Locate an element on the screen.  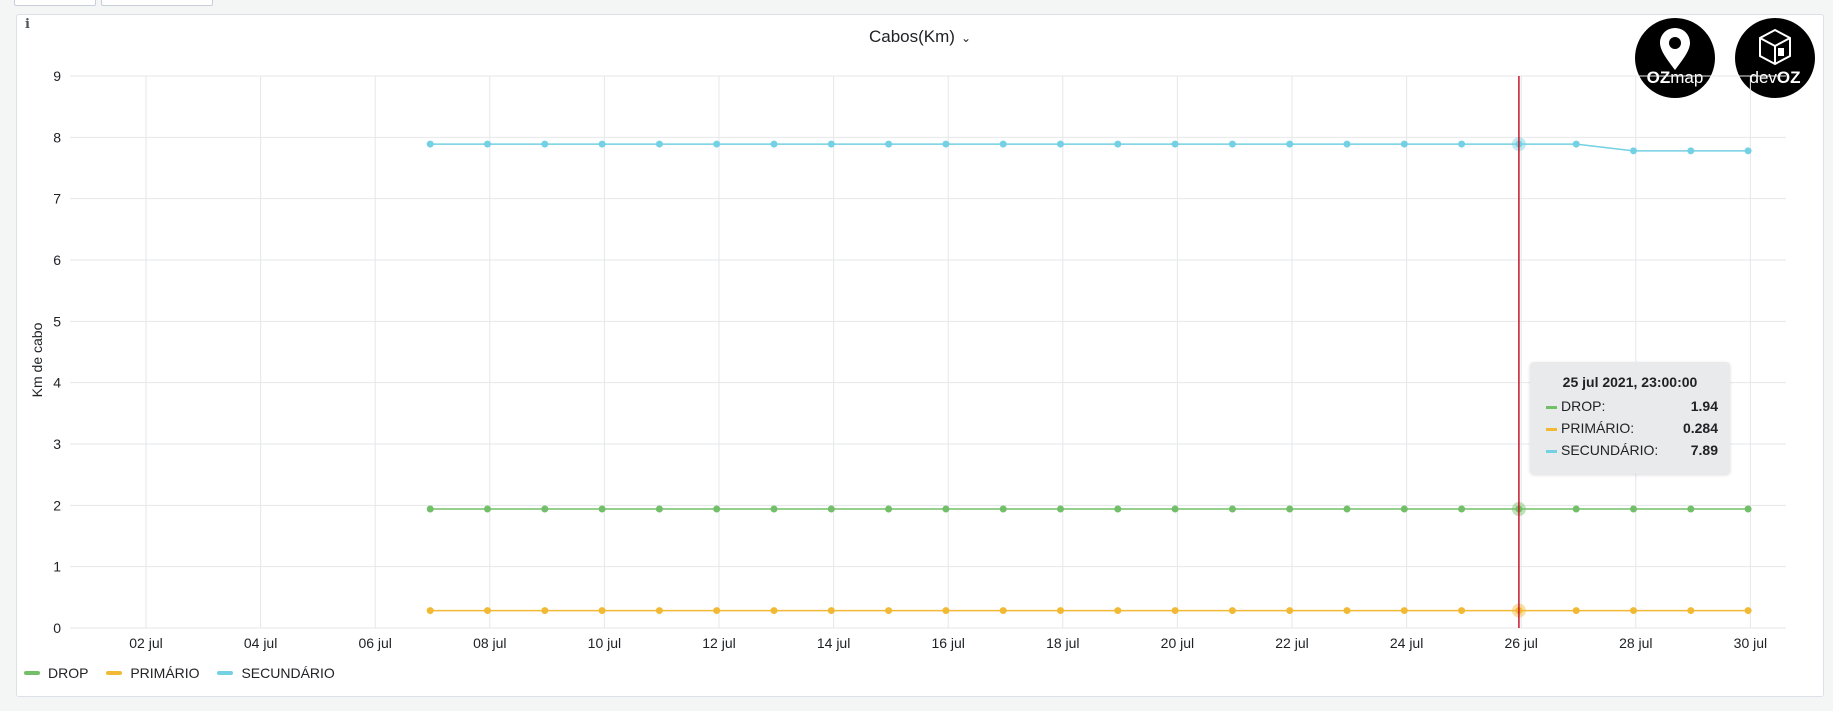
tooltip-value-drop: 1.94 is located at coordinates (1704, 406).